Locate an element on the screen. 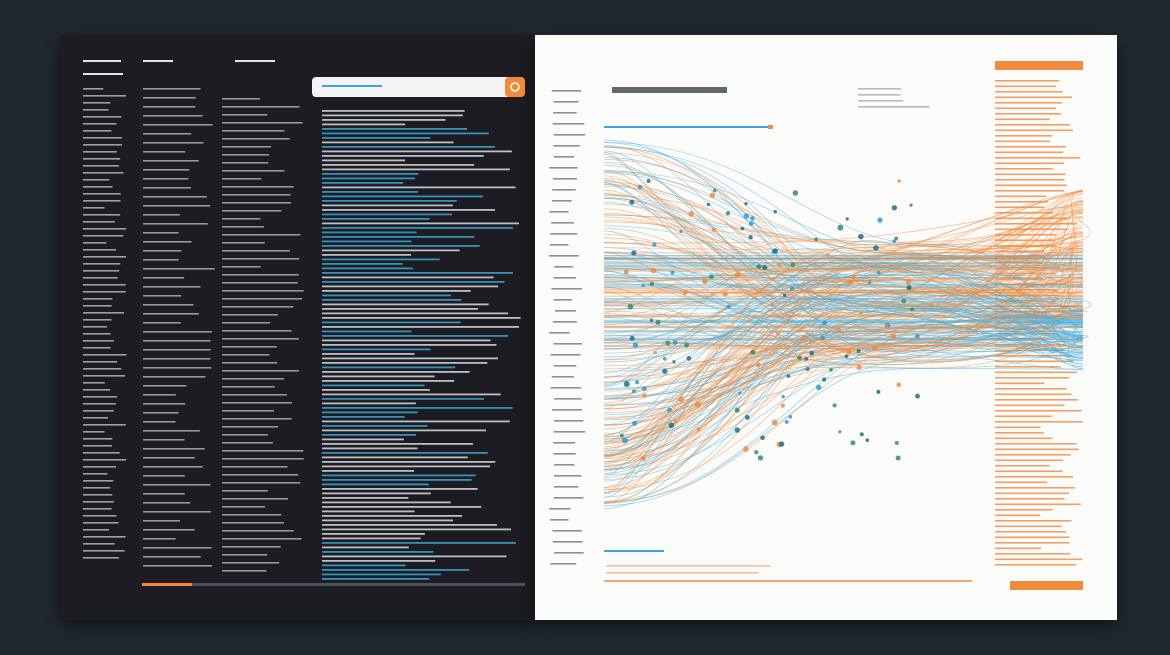 This screenshot has width=1170, height=655. search-button is located at coordinates (515, 87).